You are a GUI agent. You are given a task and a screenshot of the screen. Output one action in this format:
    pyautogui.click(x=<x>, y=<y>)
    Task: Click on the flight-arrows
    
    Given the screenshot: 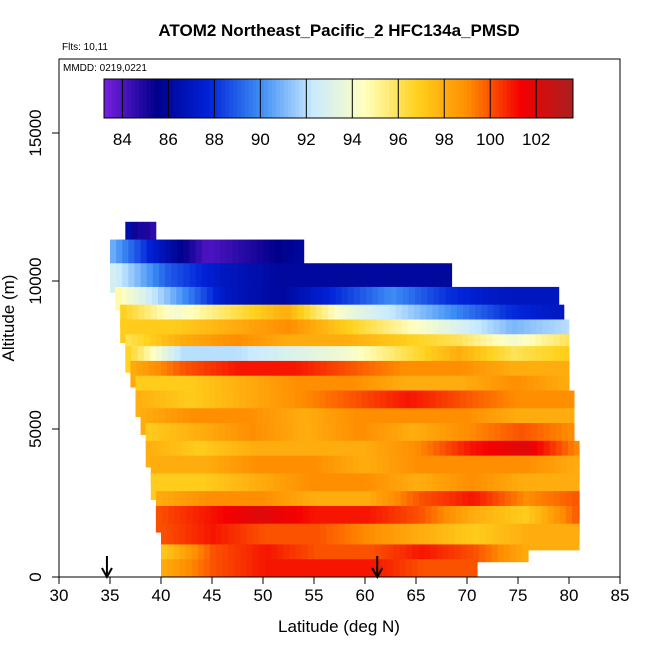 What is the action you would take?
    pyautogui.click(x=242, y=568)
    